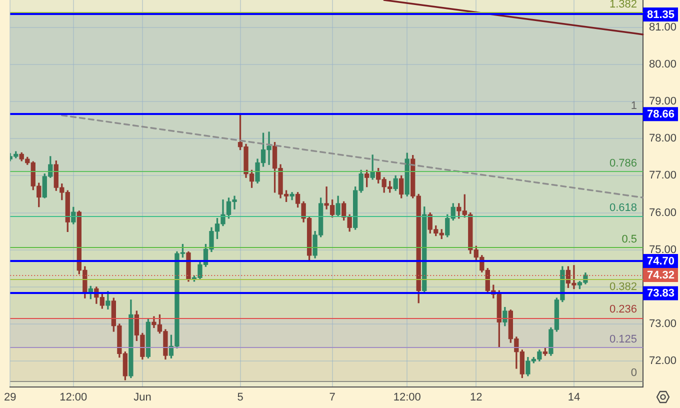  I want to click on annotation: 0.382, so click(623, 286).